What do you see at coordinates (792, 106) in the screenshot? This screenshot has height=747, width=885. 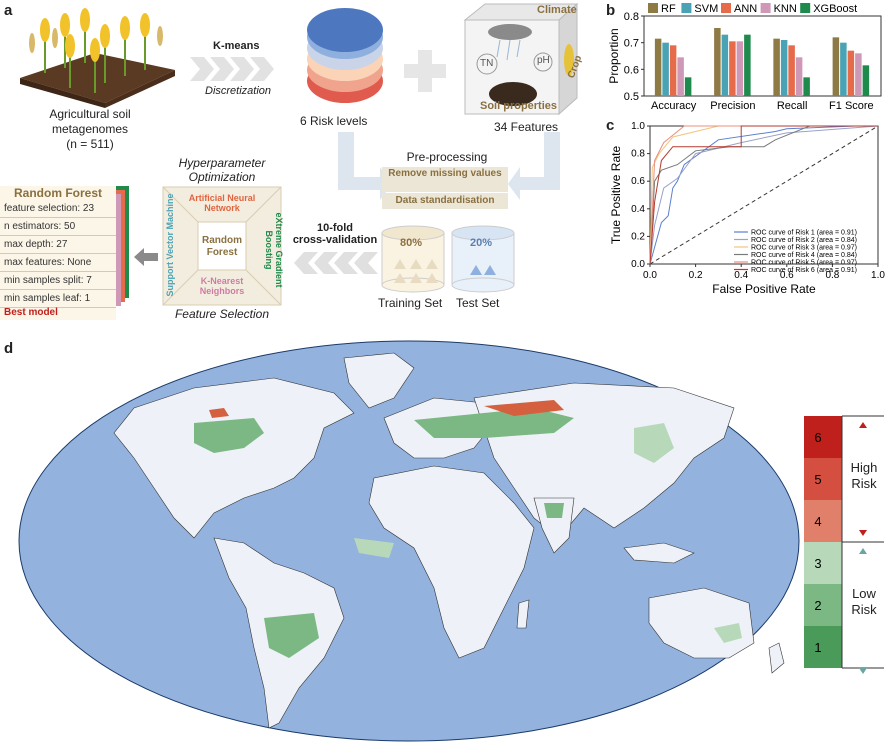 I see `x-tick-label: Recall` at bounding box center [792, 106].